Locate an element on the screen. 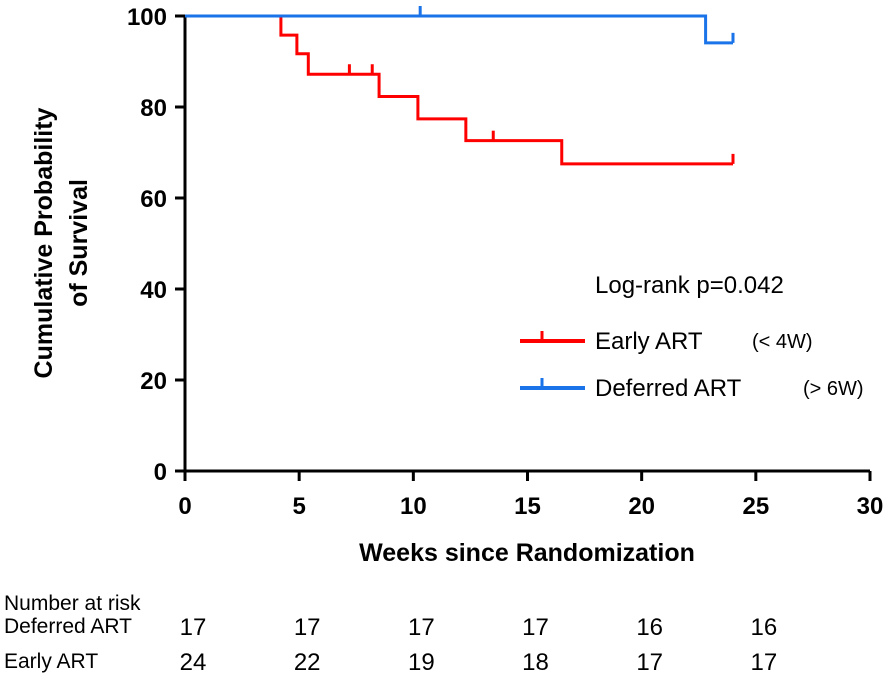 This screenshot has height=679, width=893. y-tick-label: 40 is located at coordinates (153, 290).